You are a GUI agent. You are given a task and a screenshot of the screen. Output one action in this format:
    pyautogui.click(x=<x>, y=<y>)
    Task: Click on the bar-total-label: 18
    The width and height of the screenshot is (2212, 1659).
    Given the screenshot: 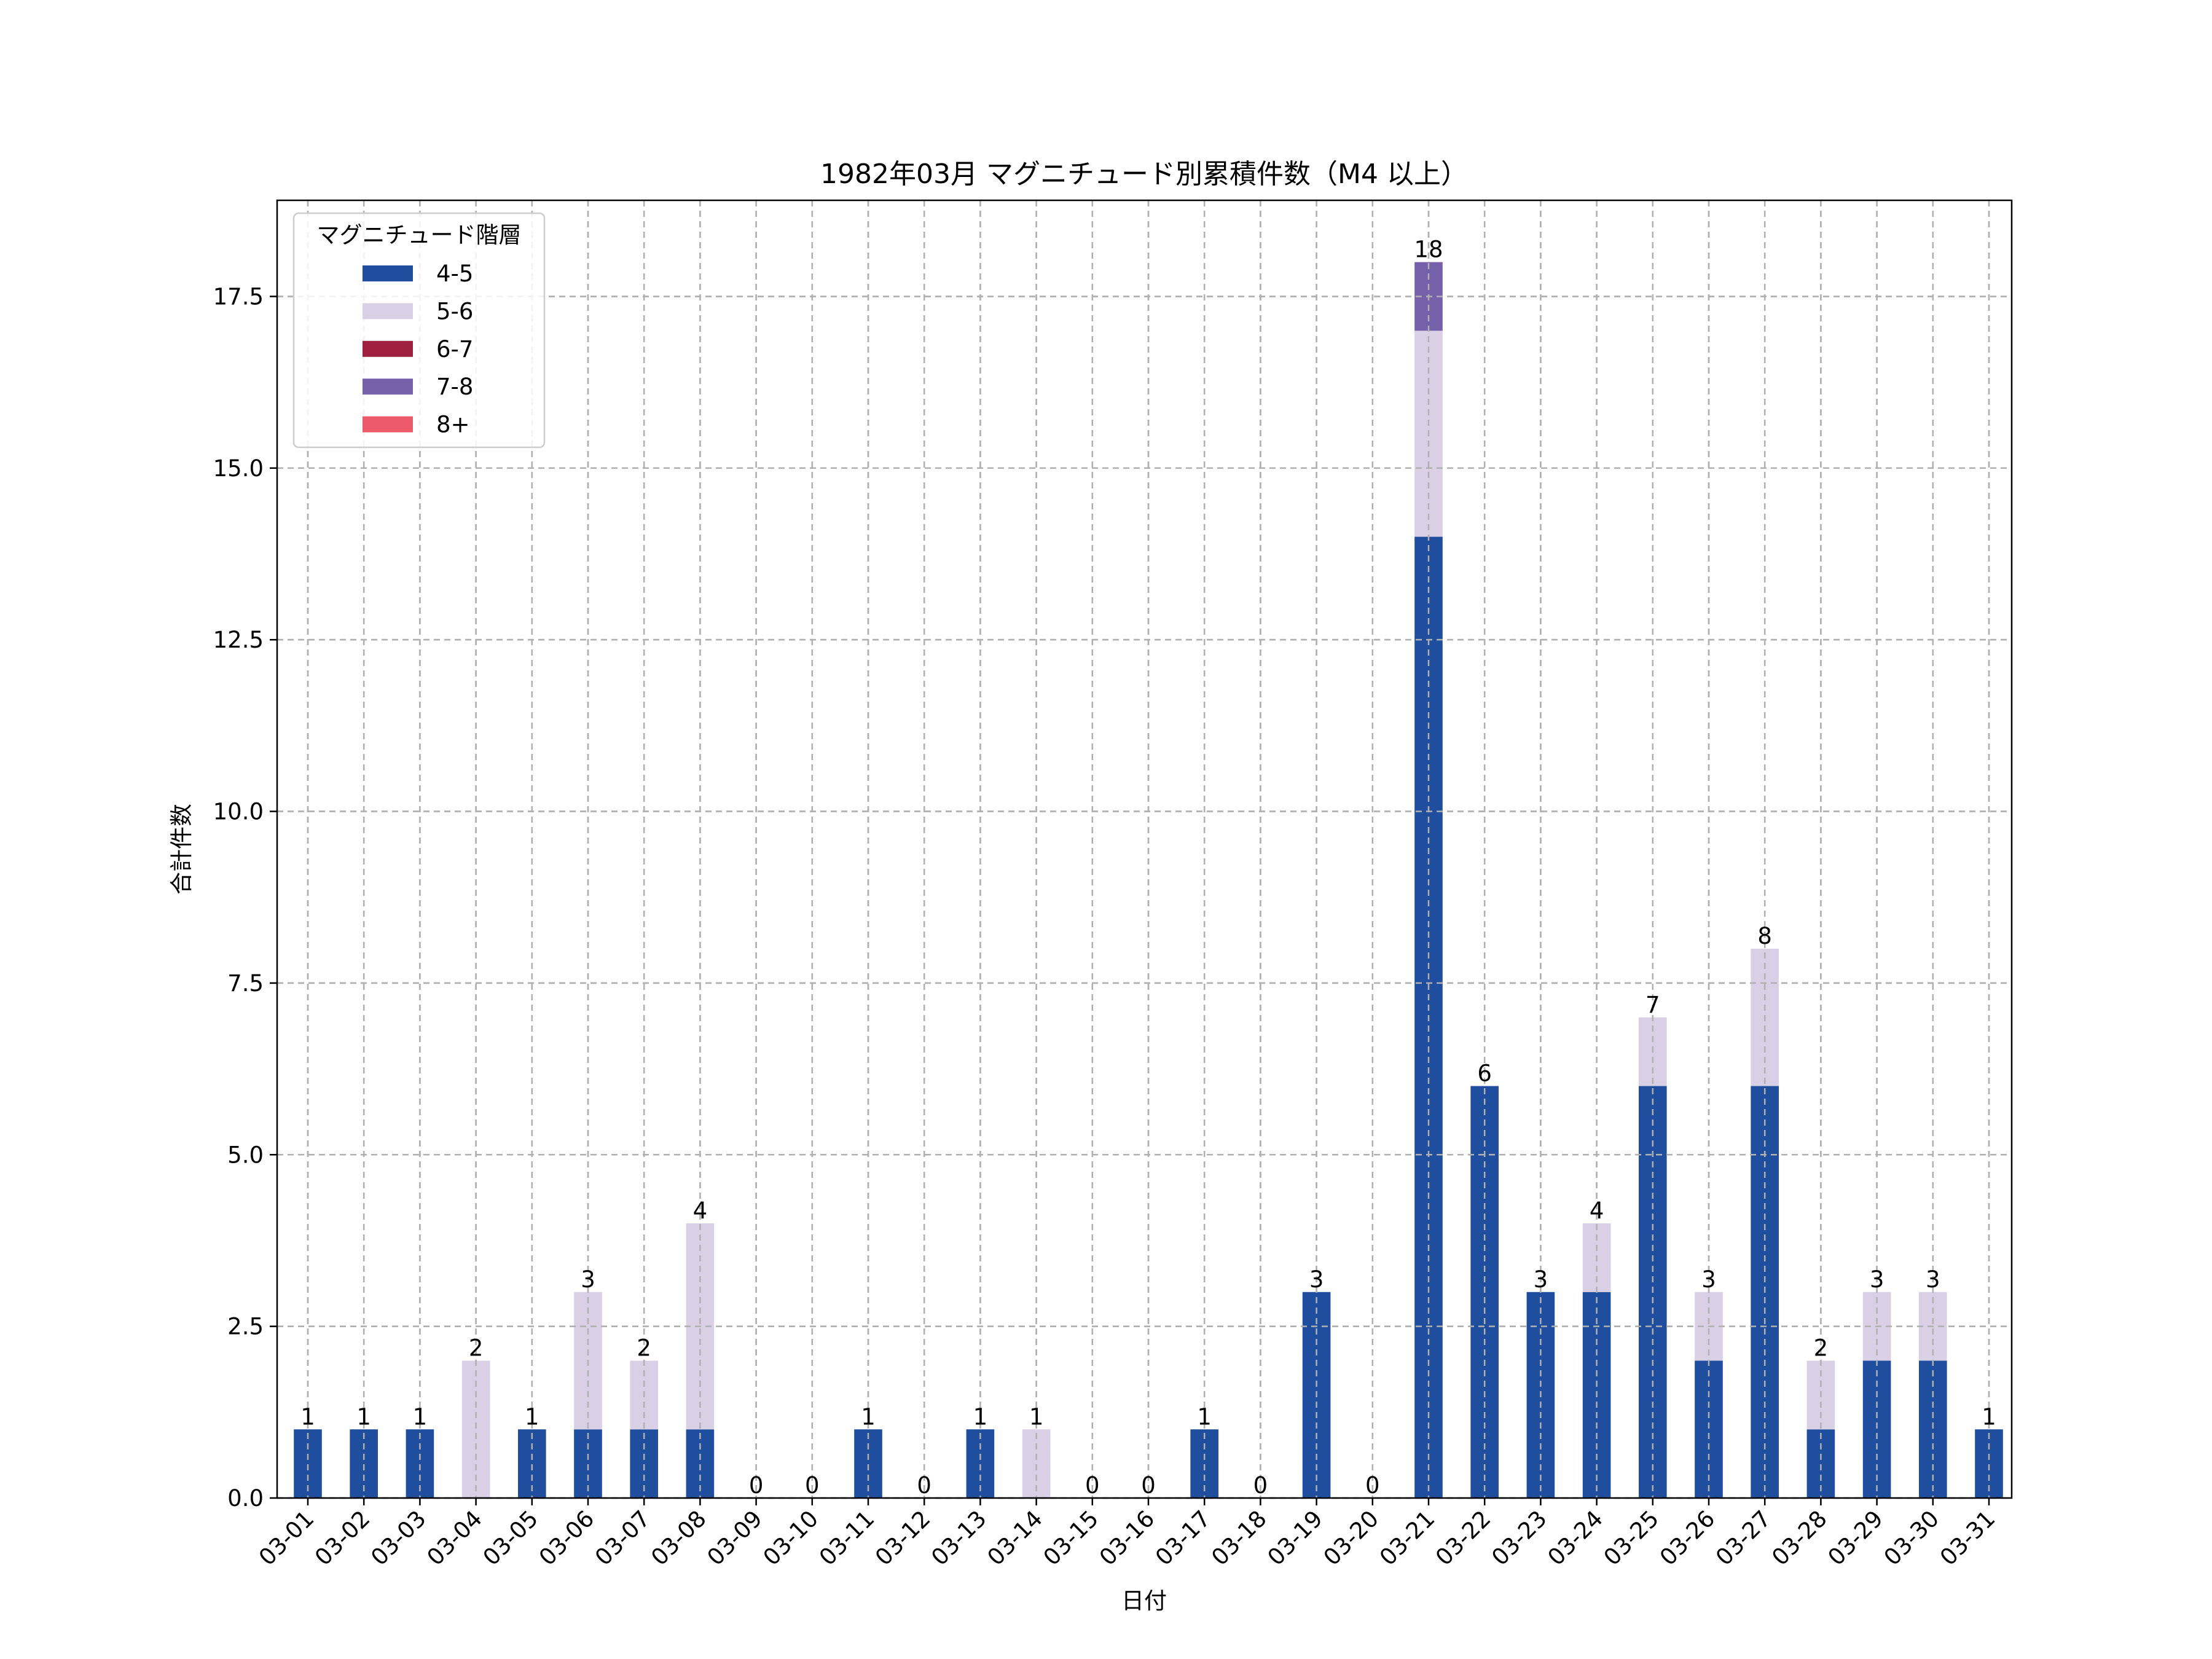 What is the action you would take?
    pyautogui.click(x=1428, y=250)
    